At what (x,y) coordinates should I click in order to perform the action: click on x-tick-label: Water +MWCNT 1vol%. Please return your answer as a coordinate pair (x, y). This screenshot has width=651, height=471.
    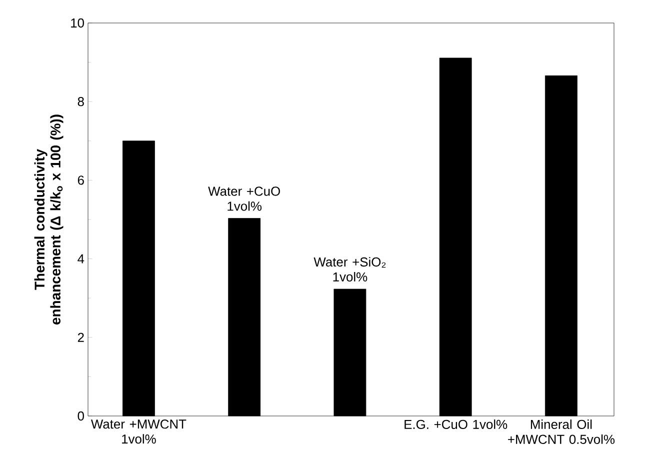
    Looking at the image, I should click on (138, 432).